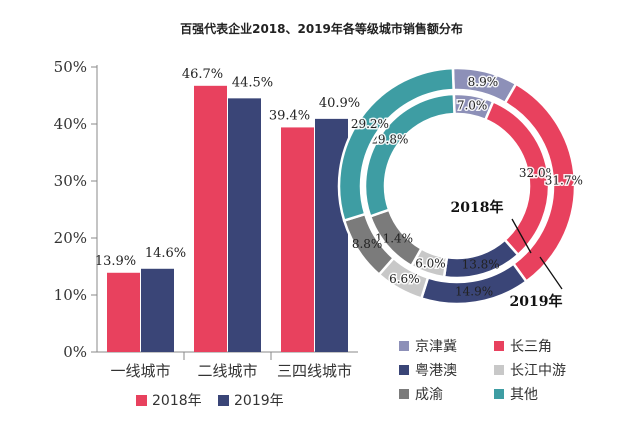 The height and width of the screenshot is (431, 643). Describe the element at coordinates (115, 261) in the screenshot. I see `data-label: 13.9%` at that location.